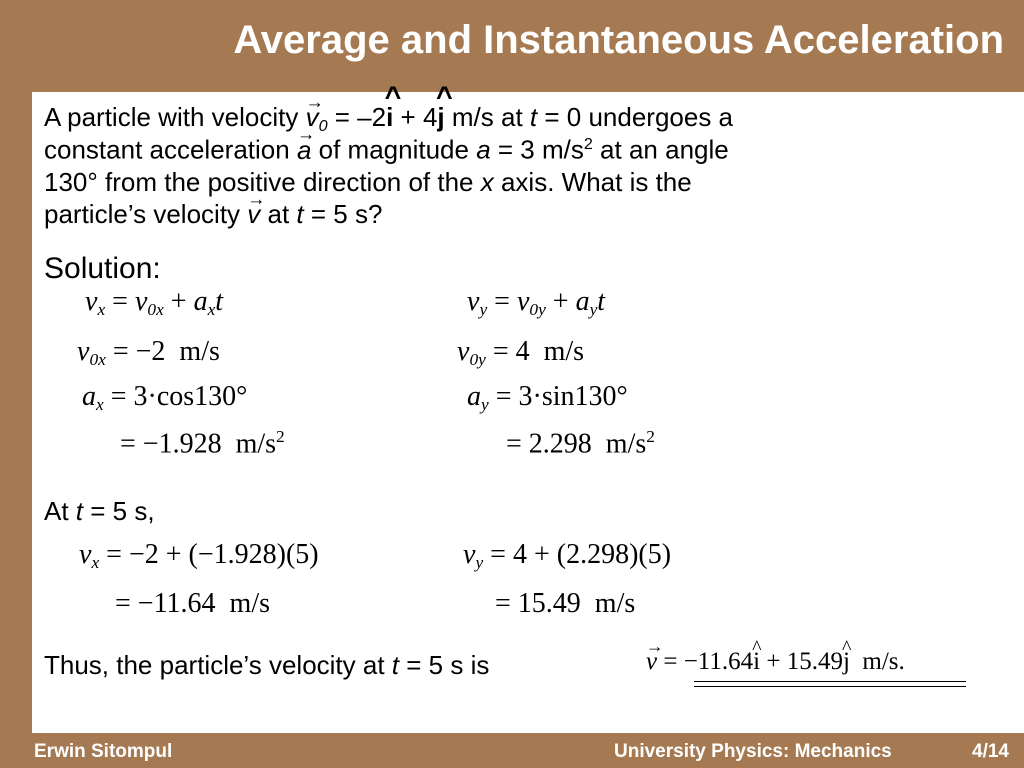  What do you see at coordinates (801, 661) in the screenshot?
I see `token-text: + 15.49` at bounding box center [801, 661].